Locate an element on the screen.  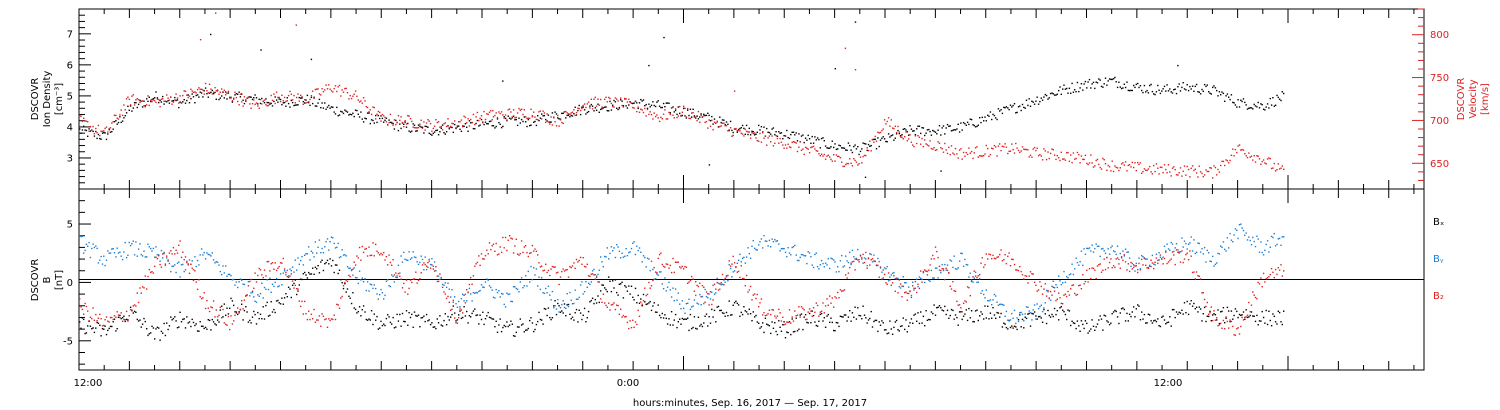
legend-bx: Bₓ is located at coordinates (1438, 222).